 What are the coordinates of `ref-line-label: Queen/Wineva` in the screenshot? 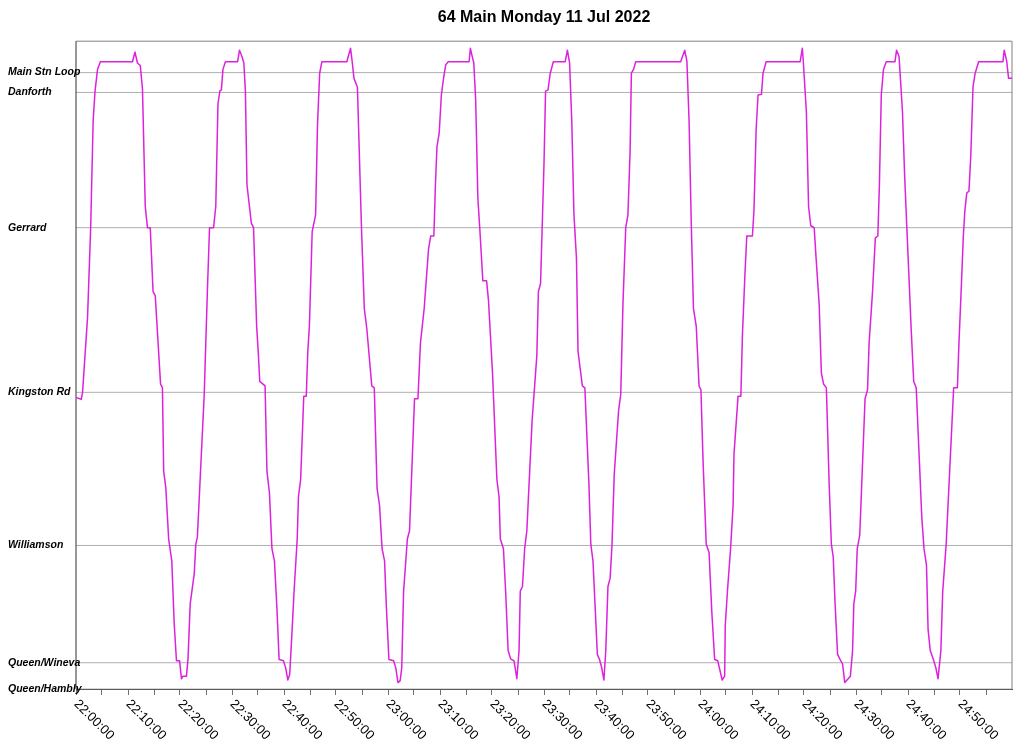 It's located at (44, 661).